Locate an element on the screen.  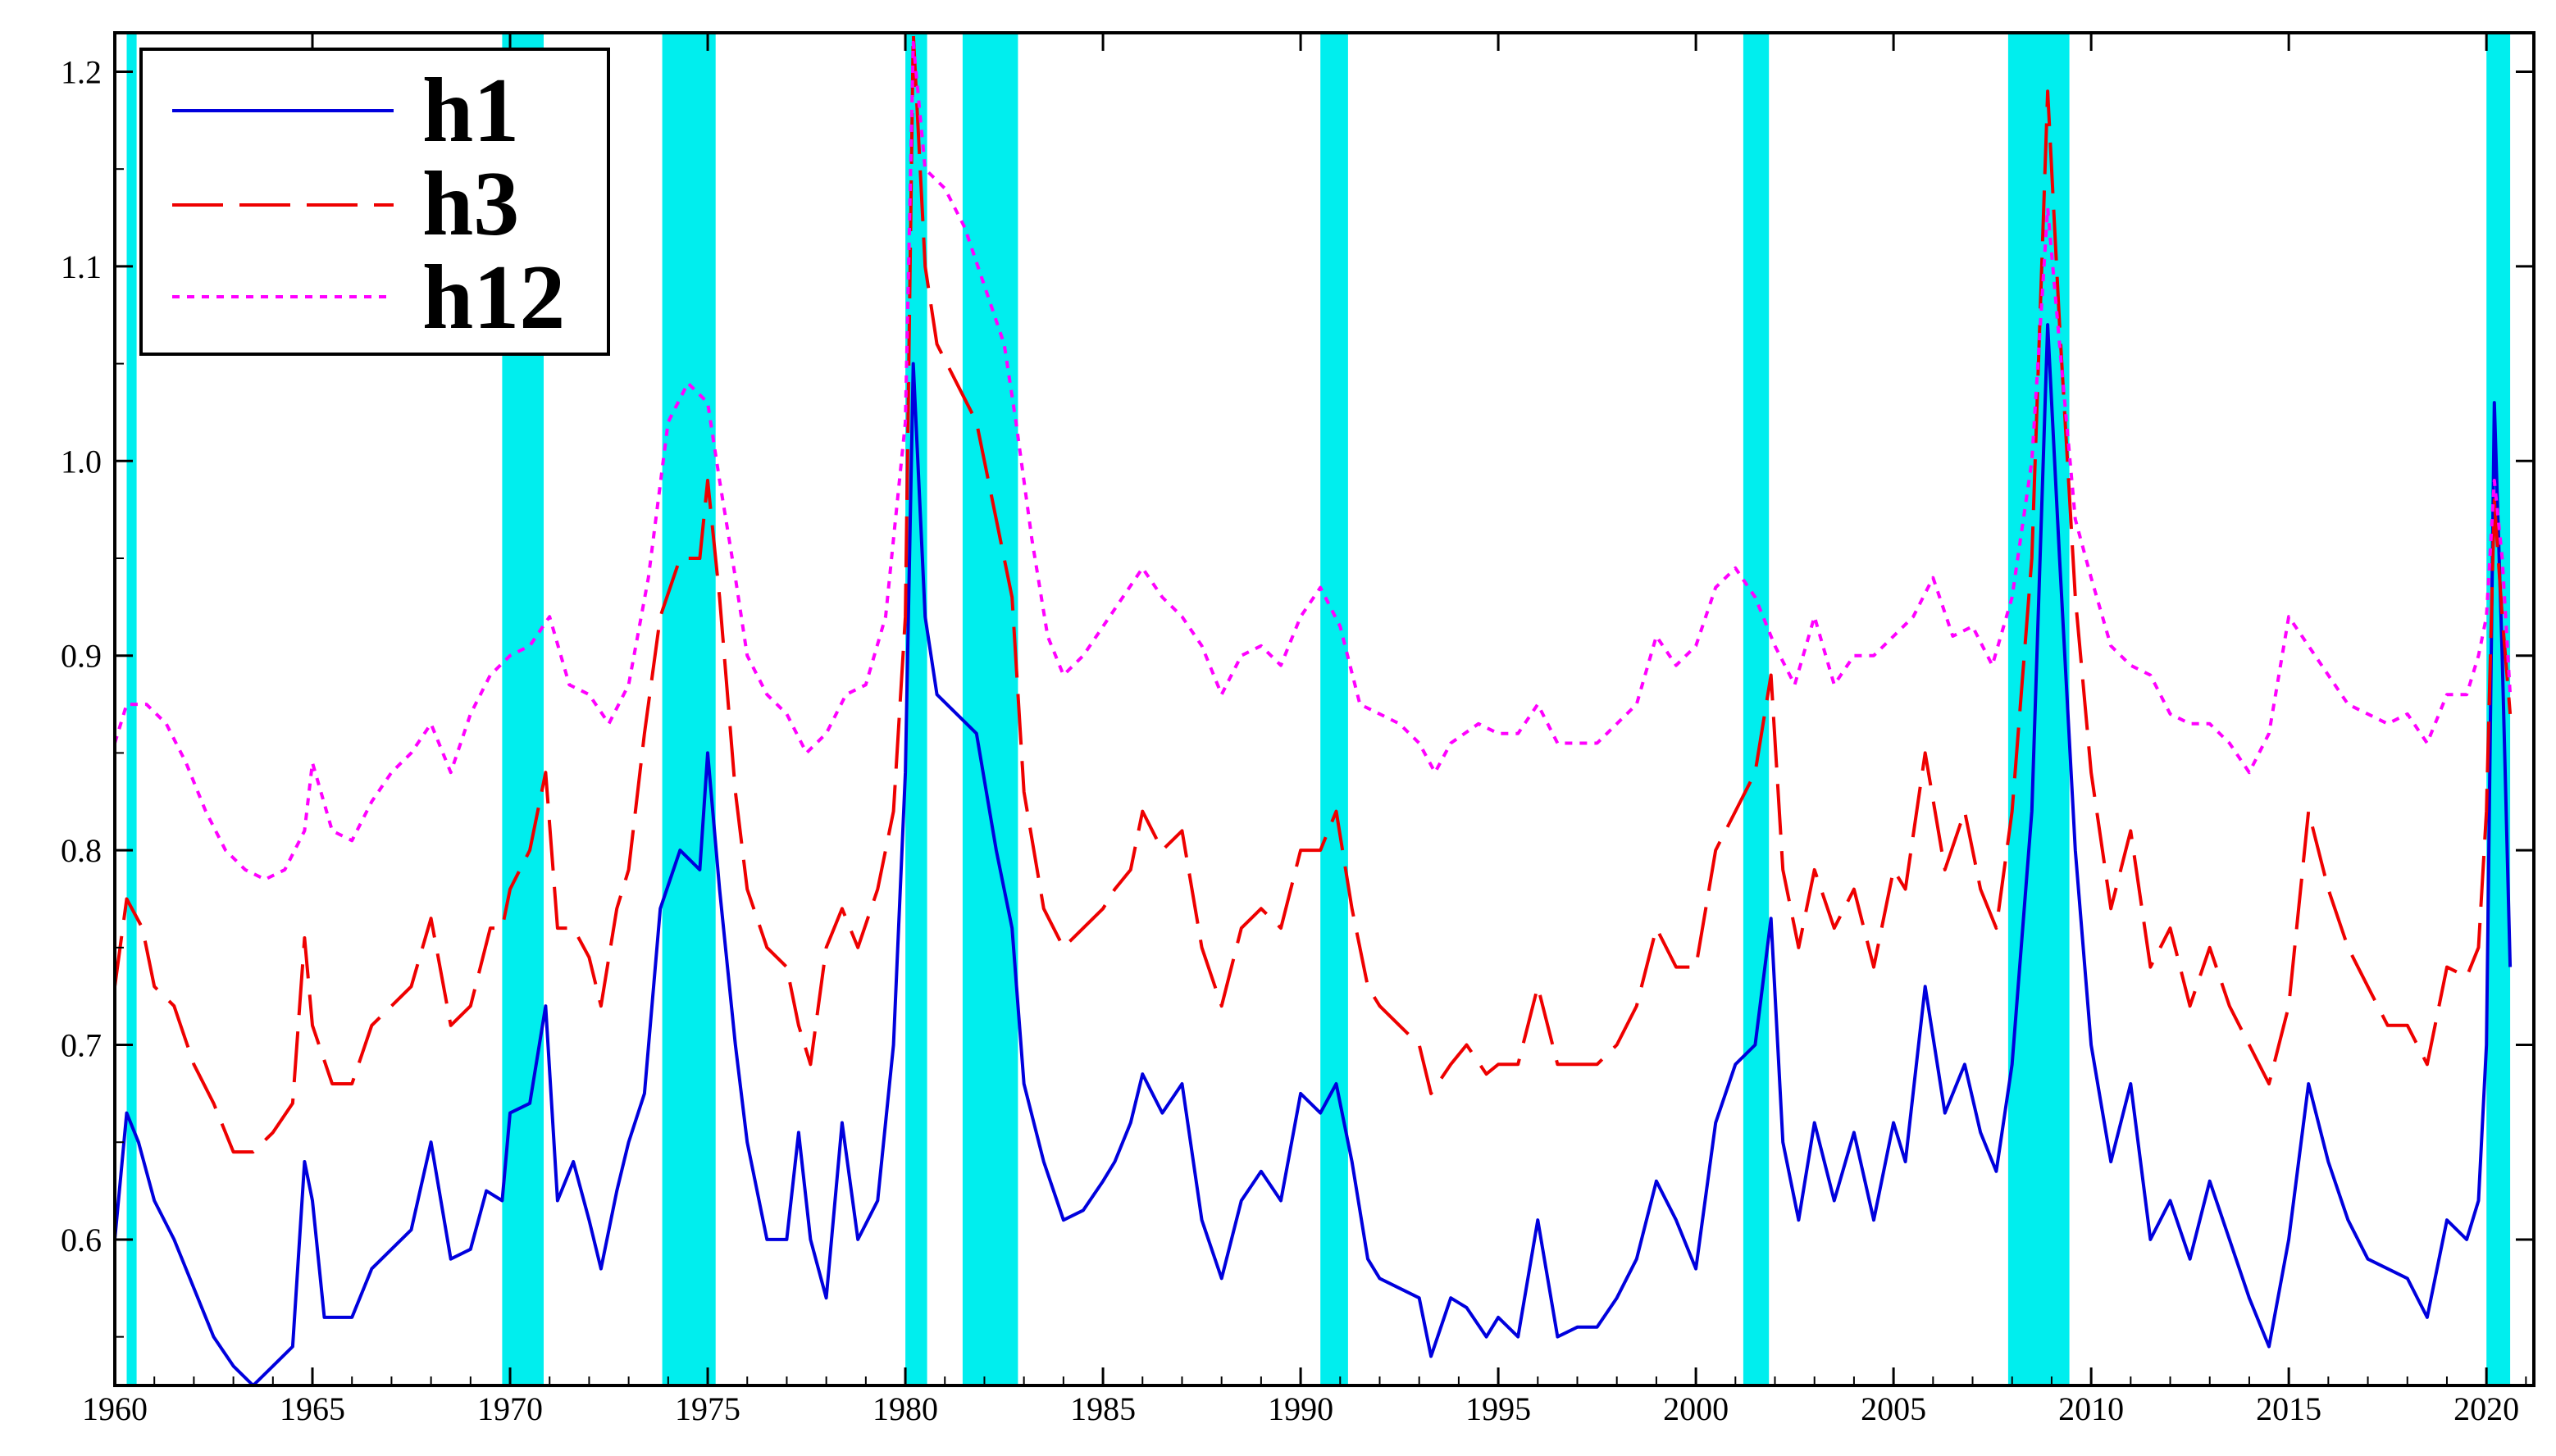
x-tick-label-1965: 1965 is located at coordinates (312, 1409).